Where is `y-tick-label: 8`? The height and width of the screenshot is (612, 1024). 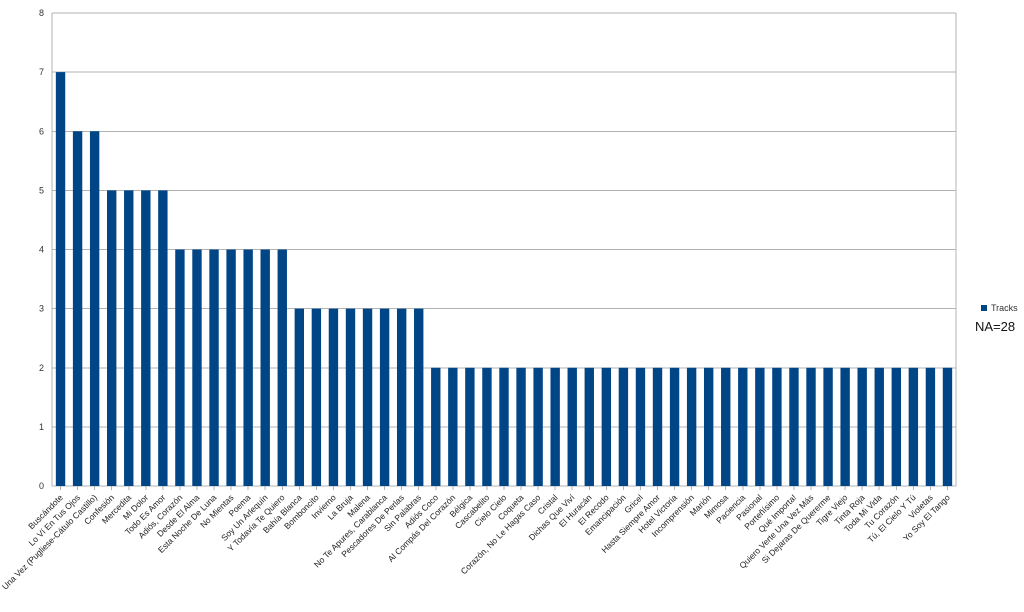
y-tick-label: 8 is located at coordinates (41, 13).